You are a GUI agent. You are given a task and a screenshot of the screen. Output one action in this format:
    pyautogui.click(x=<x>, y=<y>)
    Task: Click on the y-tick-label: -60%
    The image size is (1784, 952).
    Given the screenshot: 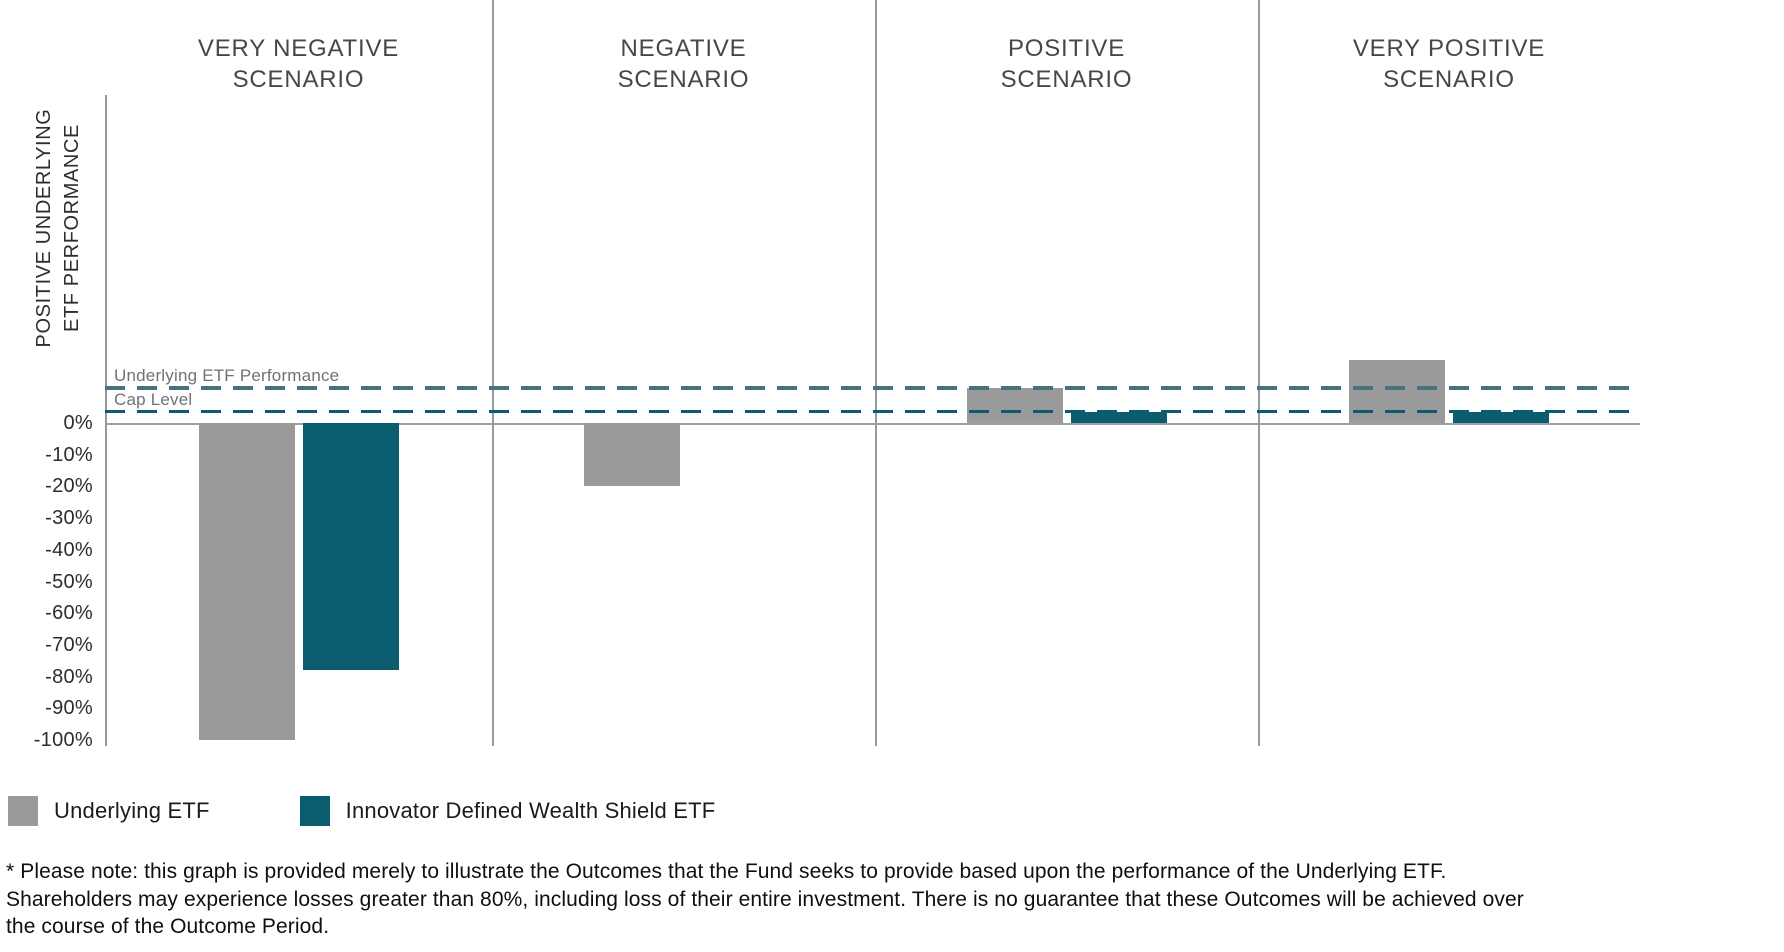 What is the action you would take?
    pyautogui.click(x=69, y=613)
    